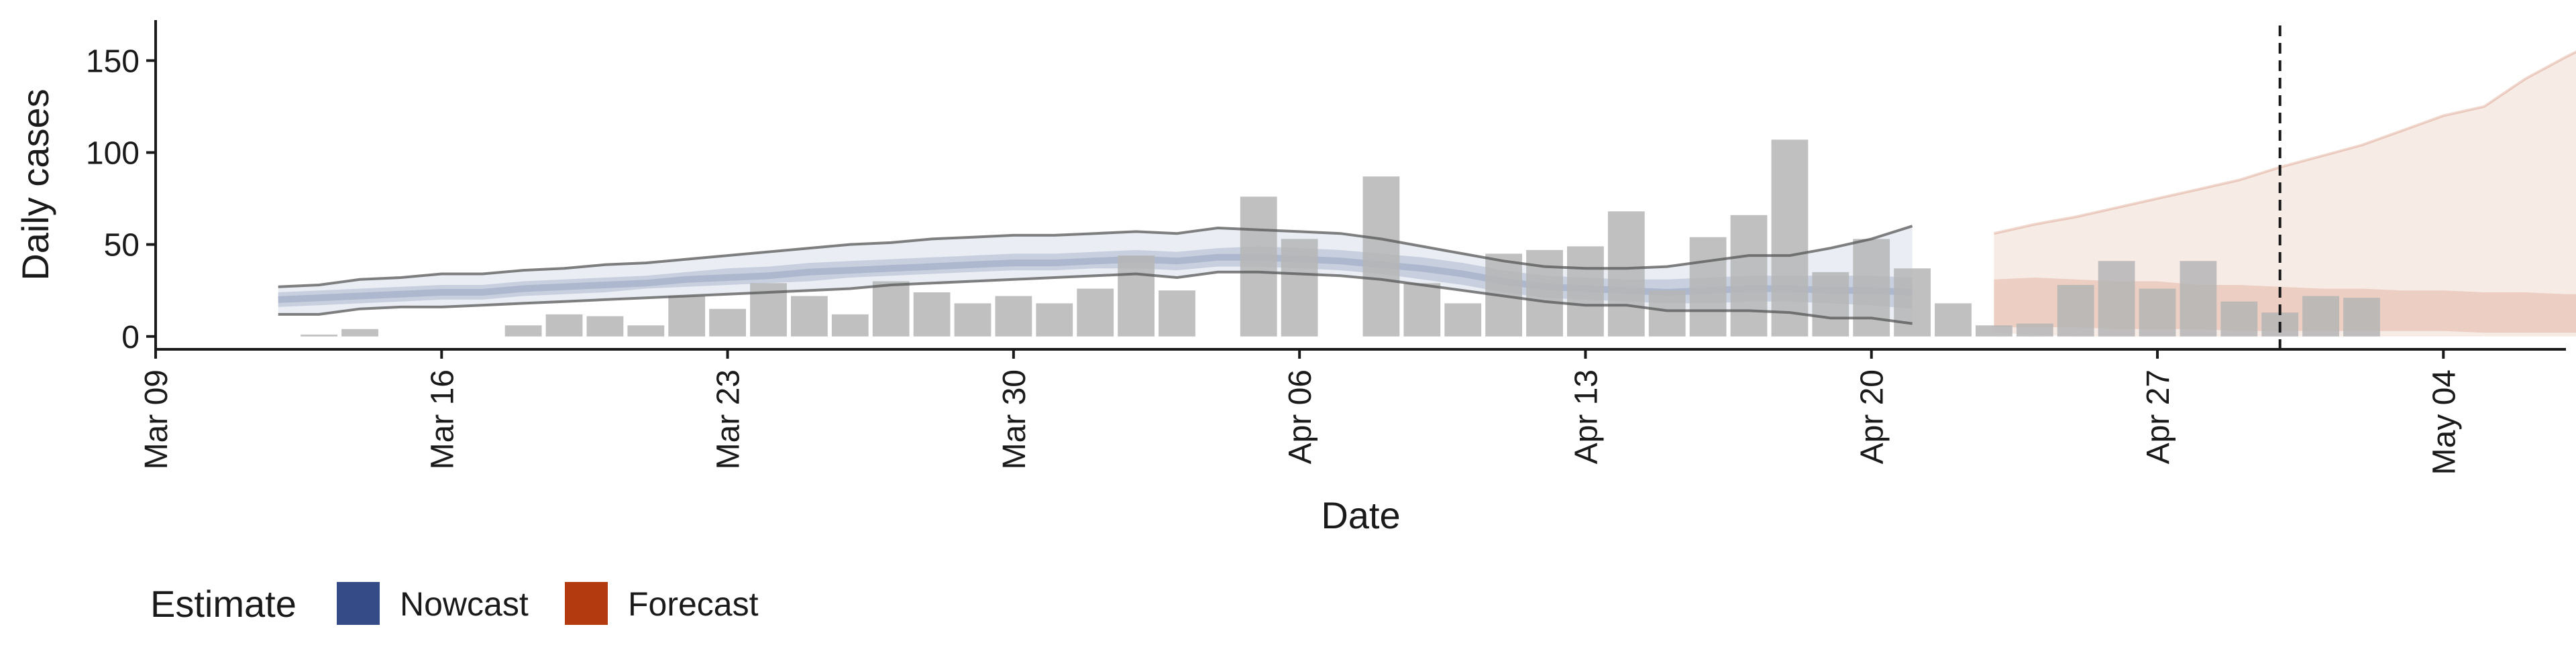 The image size is (2576, 647). Describe the element at coordinates (2444, 422) in the screenshot. I see `x-tick-label: May 04` at that location.